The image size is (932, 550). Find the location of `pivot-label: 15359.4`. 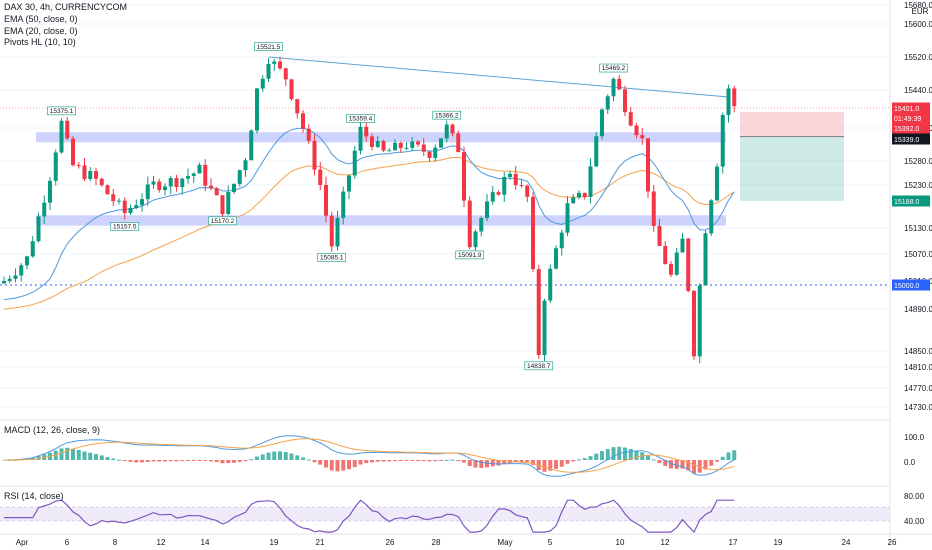

pivot-label: 15359.4 is located at coordinates (361, 119).